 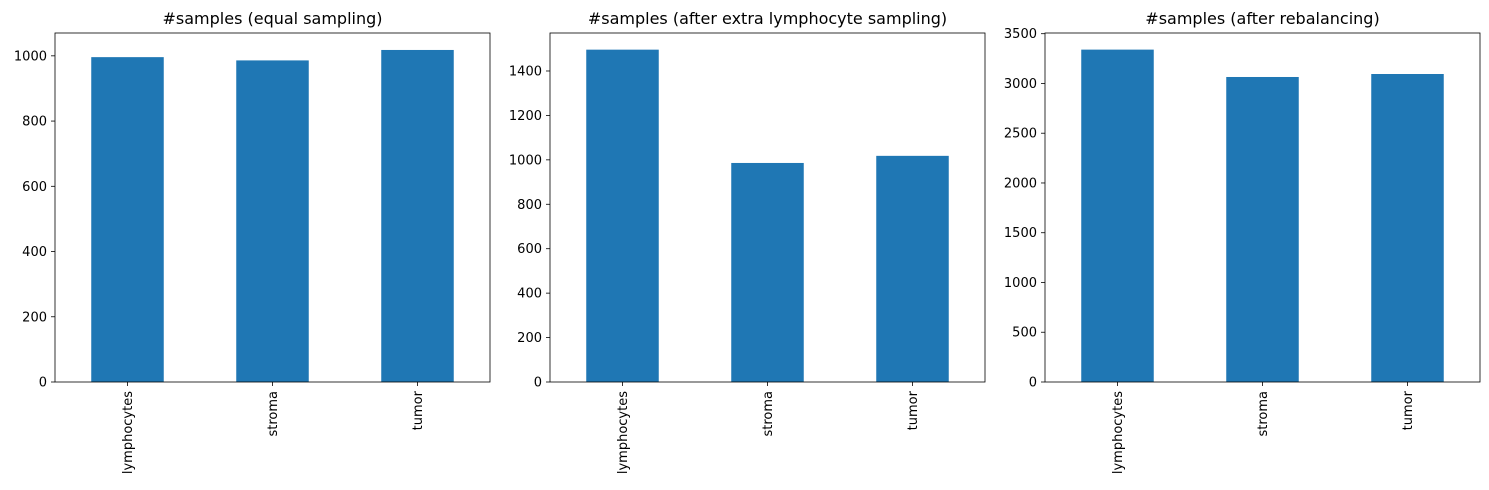 What do you see at coordinates (529, 227) in the screenshot?
I see `y-axis: 0 200 400 600 800 1000 1200 1400` at bounding box center [529, 227].